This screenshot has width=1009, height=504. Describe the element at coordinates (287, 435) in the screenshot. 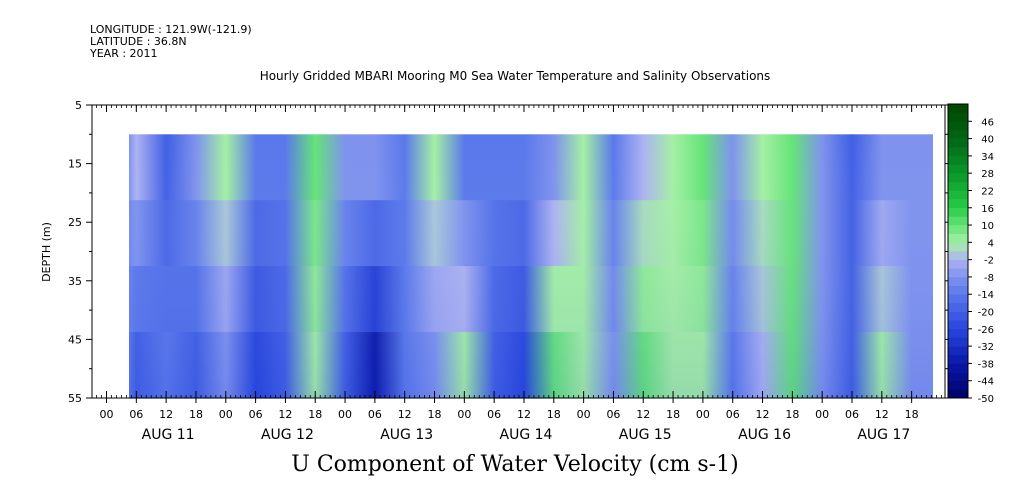

I see `x-day-label: AUG 12` at that location.